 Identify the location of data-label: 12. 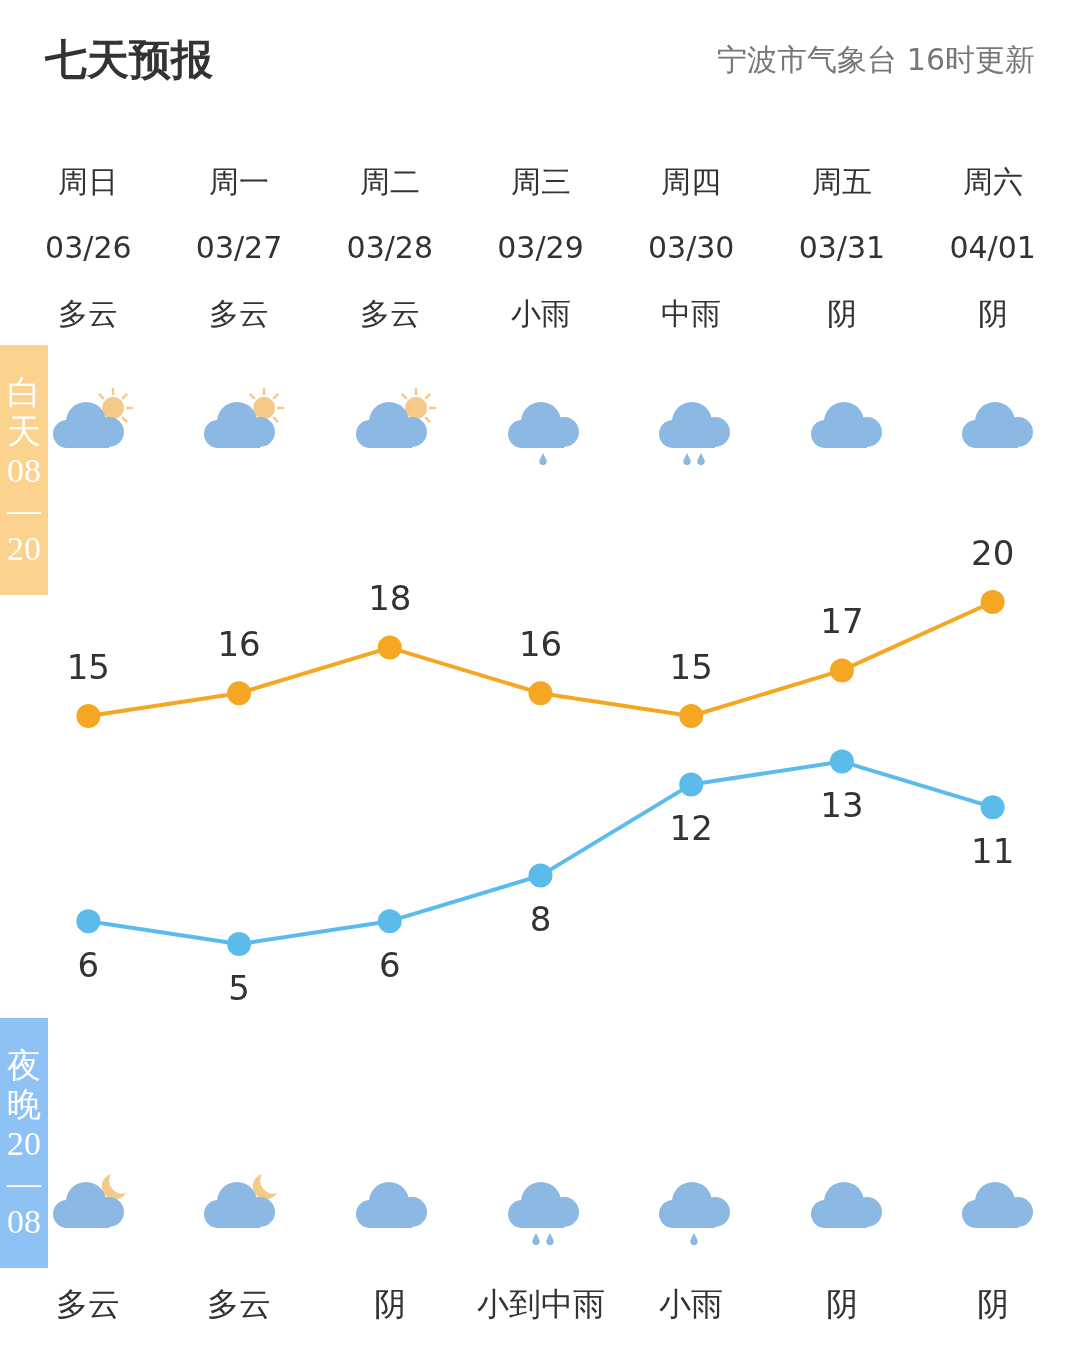
(691, 828).